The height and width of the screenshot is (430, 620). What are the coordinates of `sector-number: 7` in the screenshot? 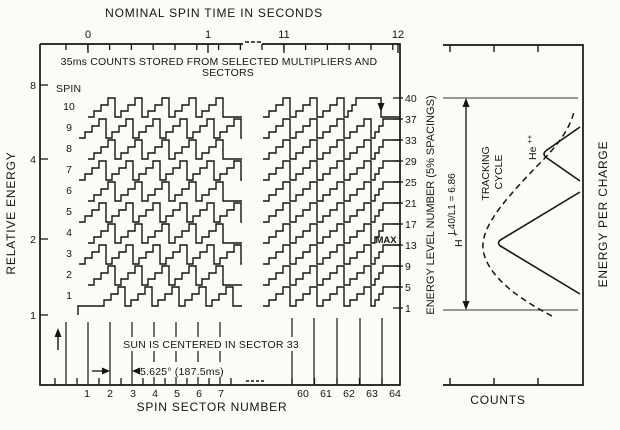 It's located at (221, 394).